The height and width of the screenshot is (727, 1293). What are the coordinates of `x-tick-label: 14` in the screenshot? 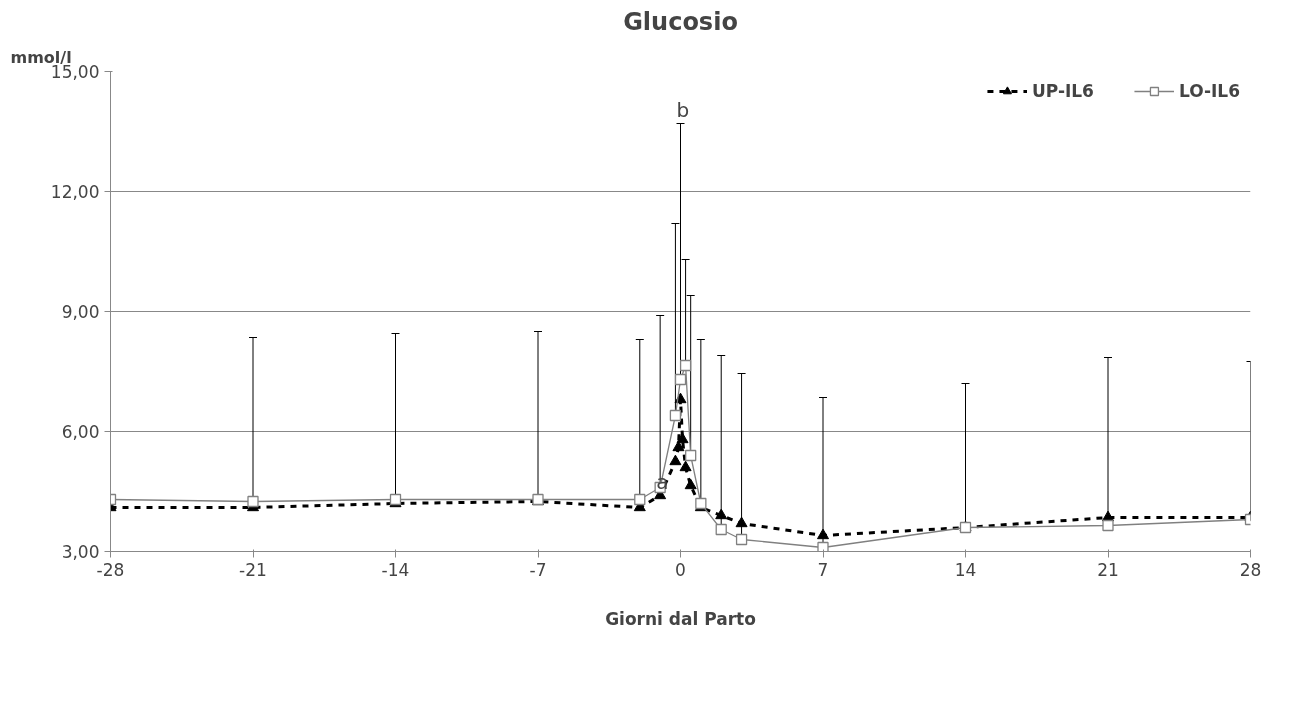 It's located at (965, 569).